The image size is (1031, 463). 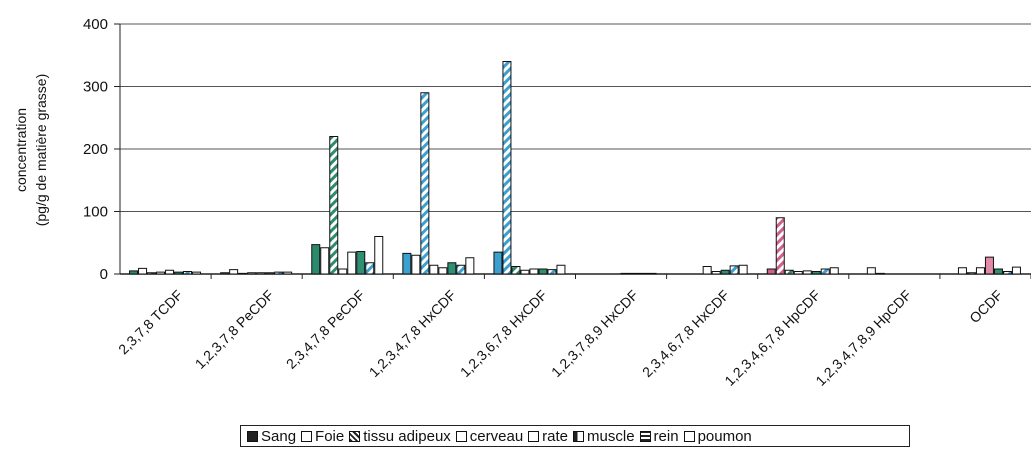 I want to click on y-axis-label: concentration, so click(x=21, y=150).